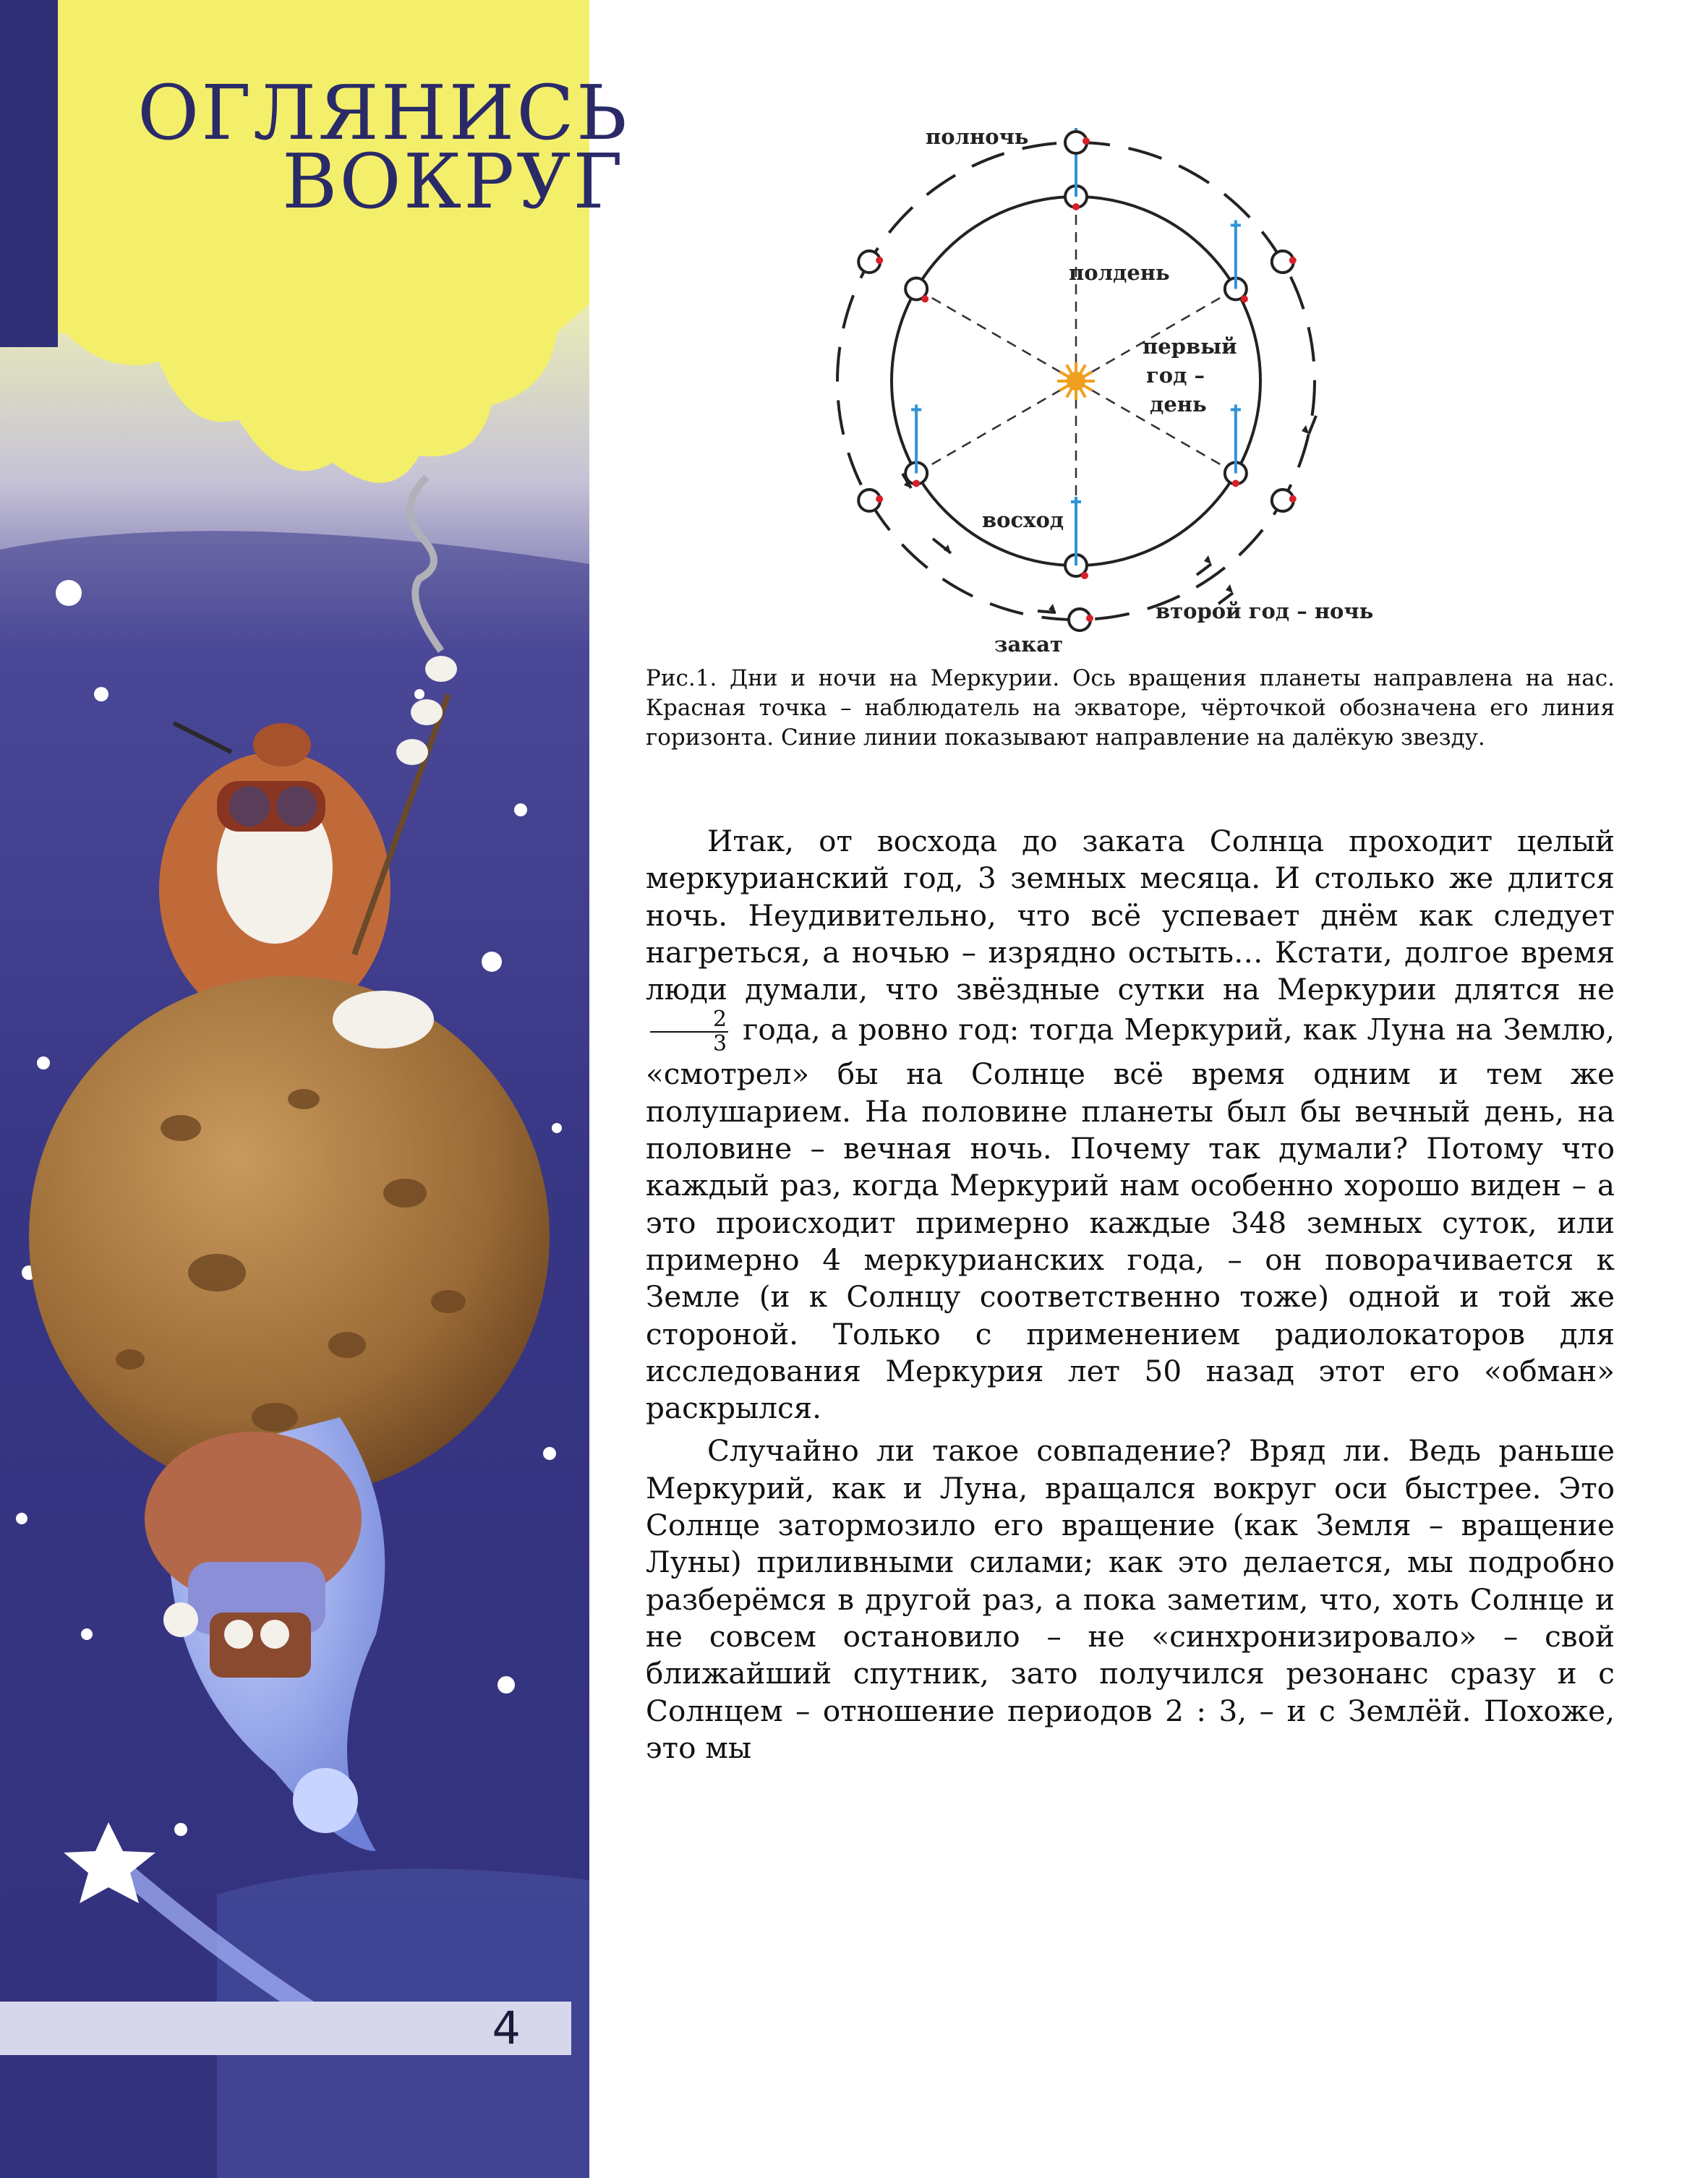 The image size is (1708, 2178). I want to click on sun-drawing, so click(294, 241).